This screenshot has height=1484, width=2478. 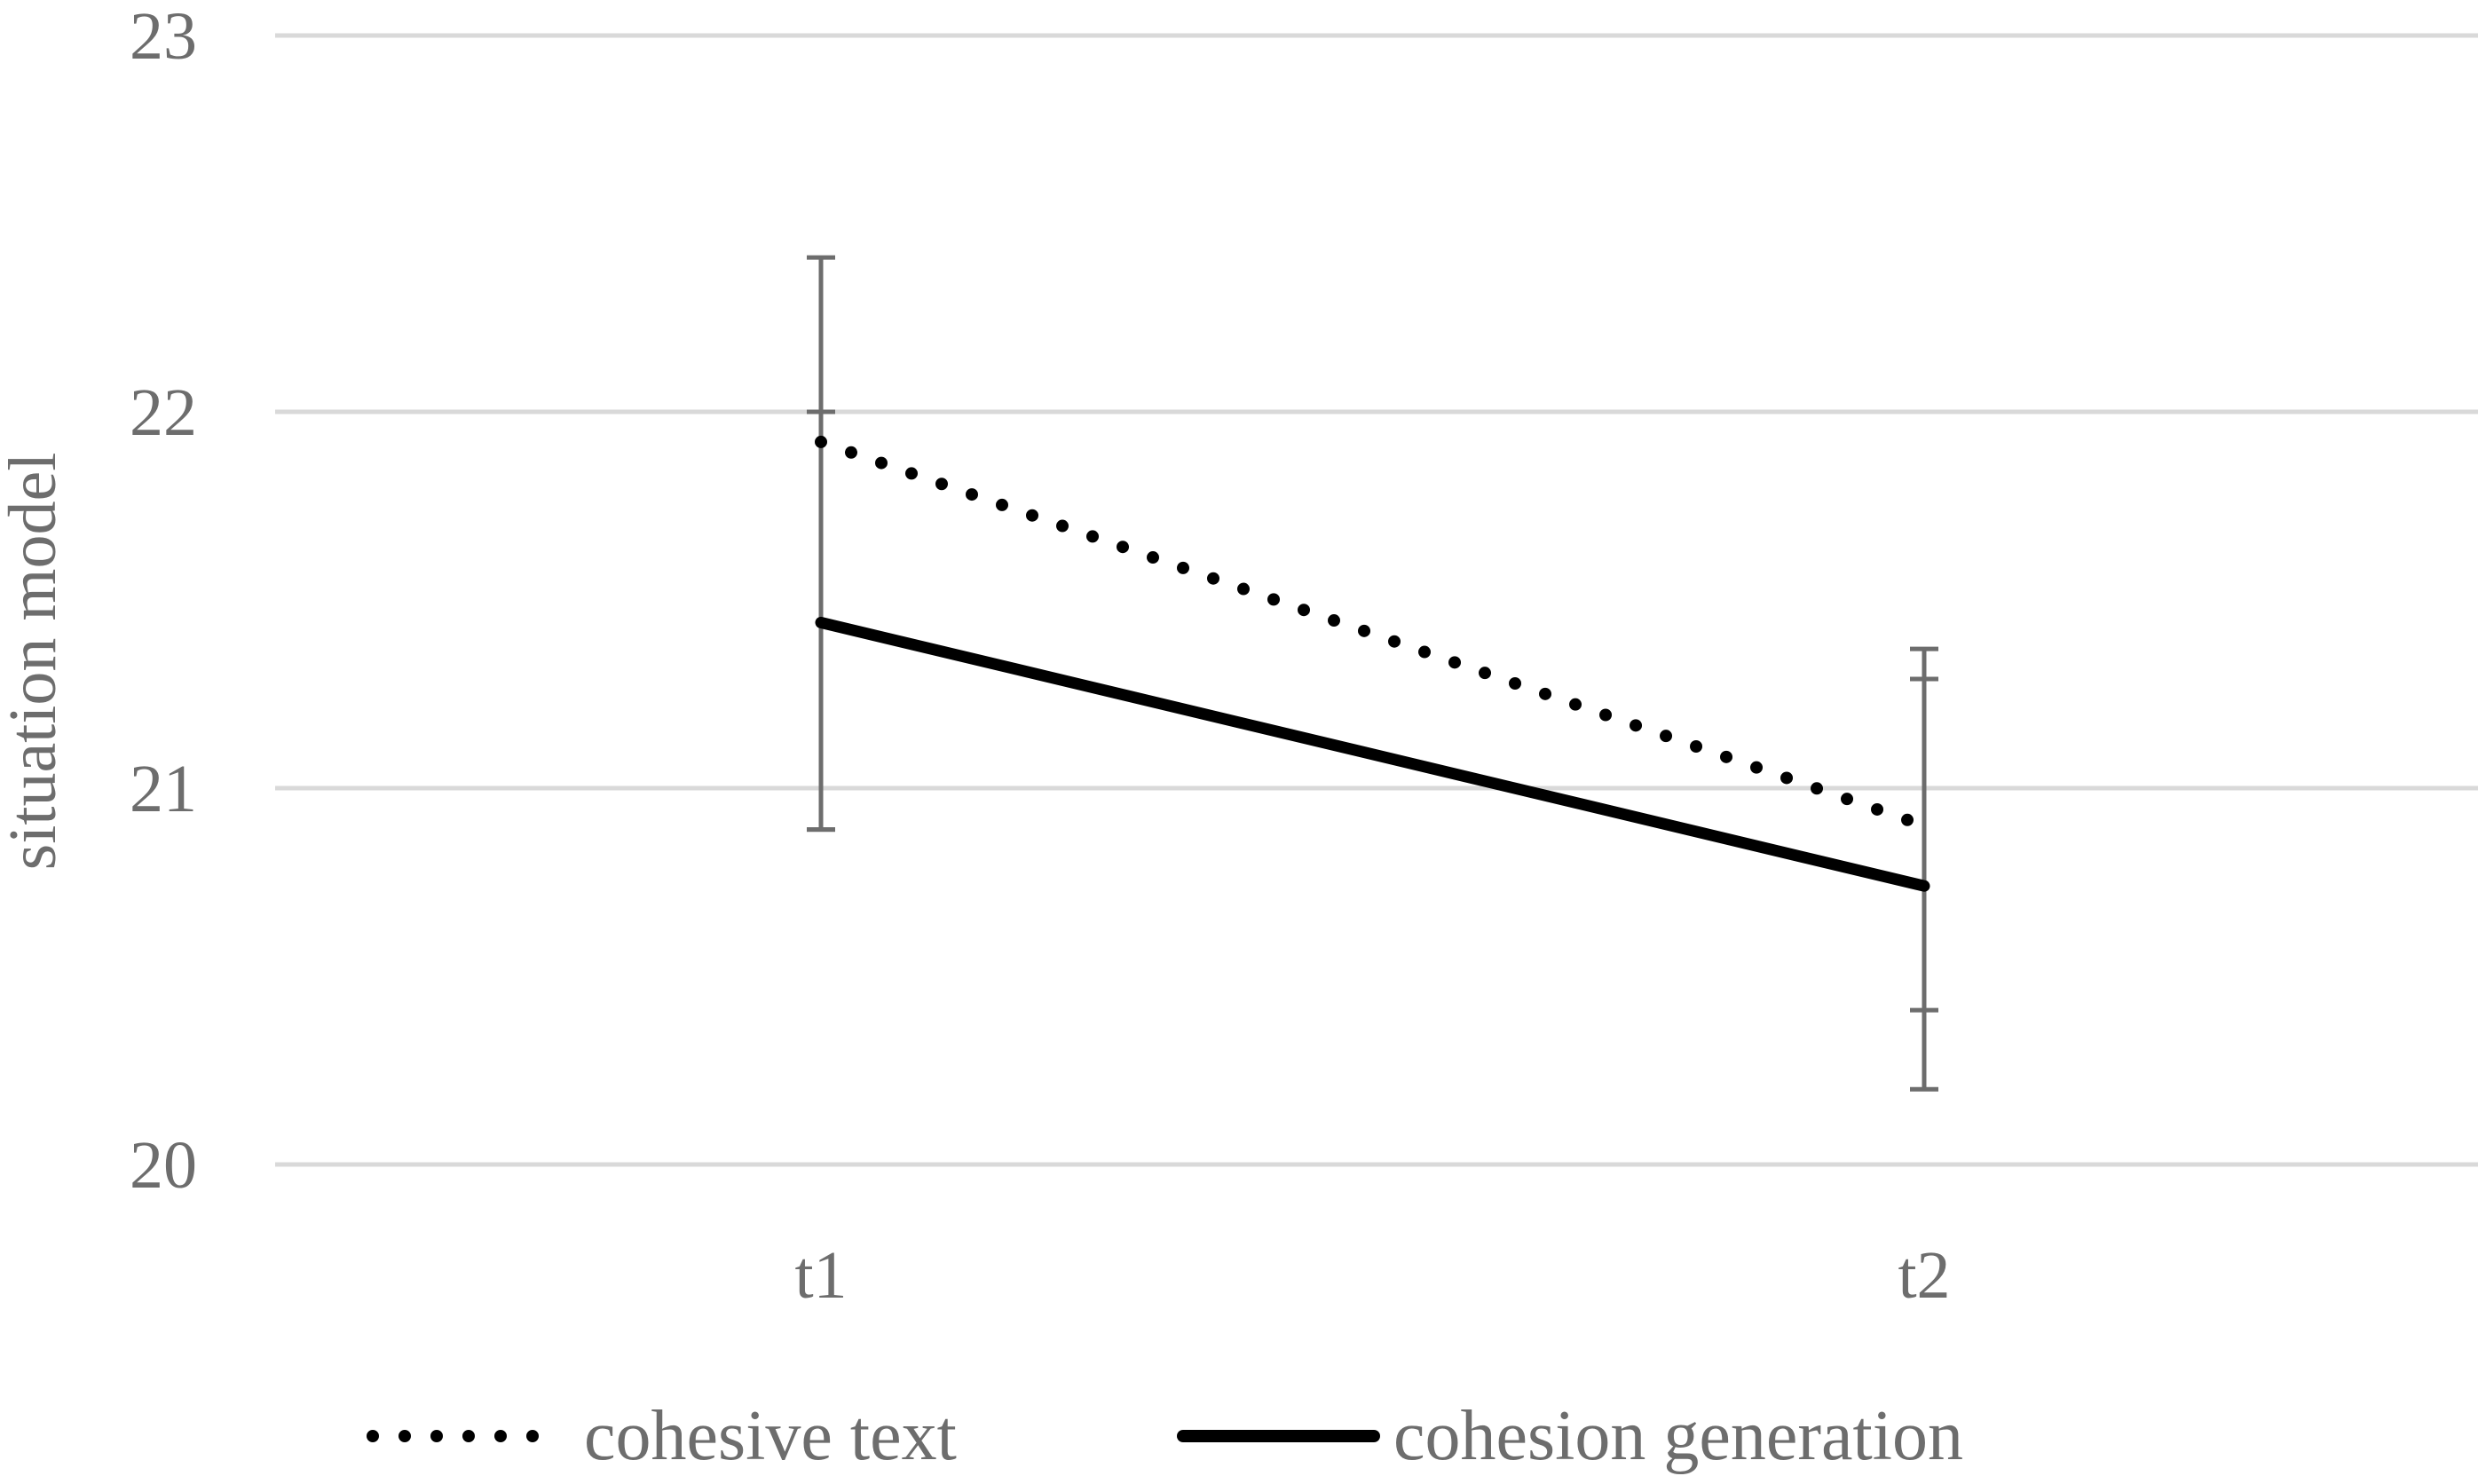 What do you see at coordinates (1678, 1436) in the screenshot?
I see `legend-label-1: cohesion generation` at bounding box center [1678, 1436].